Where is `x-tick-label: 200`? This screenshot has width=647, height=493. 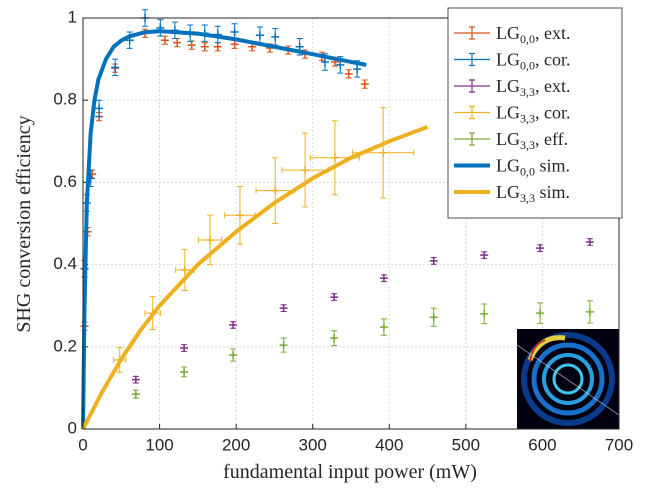 x-tick-label: 200 is located at coordinates (236, 444).